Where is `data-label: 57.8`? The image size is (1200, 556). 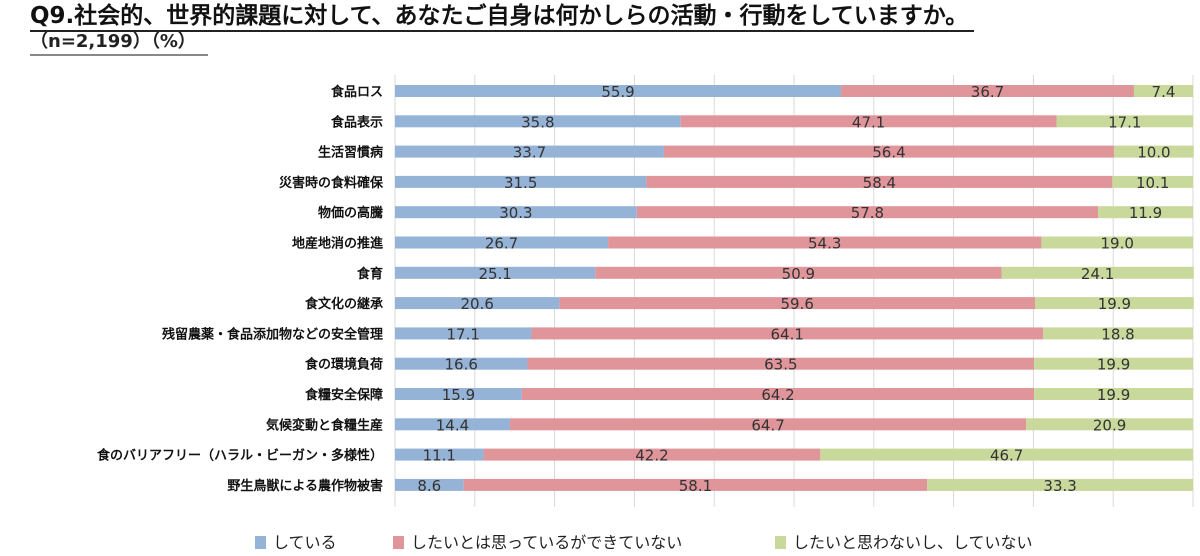 data-label: 57.8 is located at coordinates (867, 213).